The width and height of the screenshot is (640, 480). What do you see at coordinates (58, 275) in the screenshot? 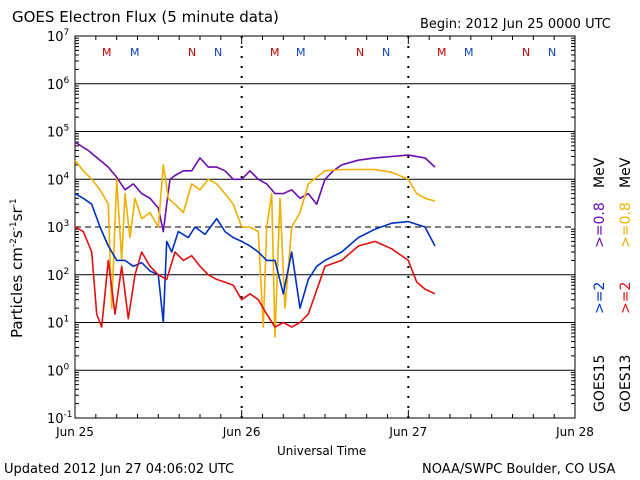
I see `y-tick-label: 10²` at bounding box center [58, 275].